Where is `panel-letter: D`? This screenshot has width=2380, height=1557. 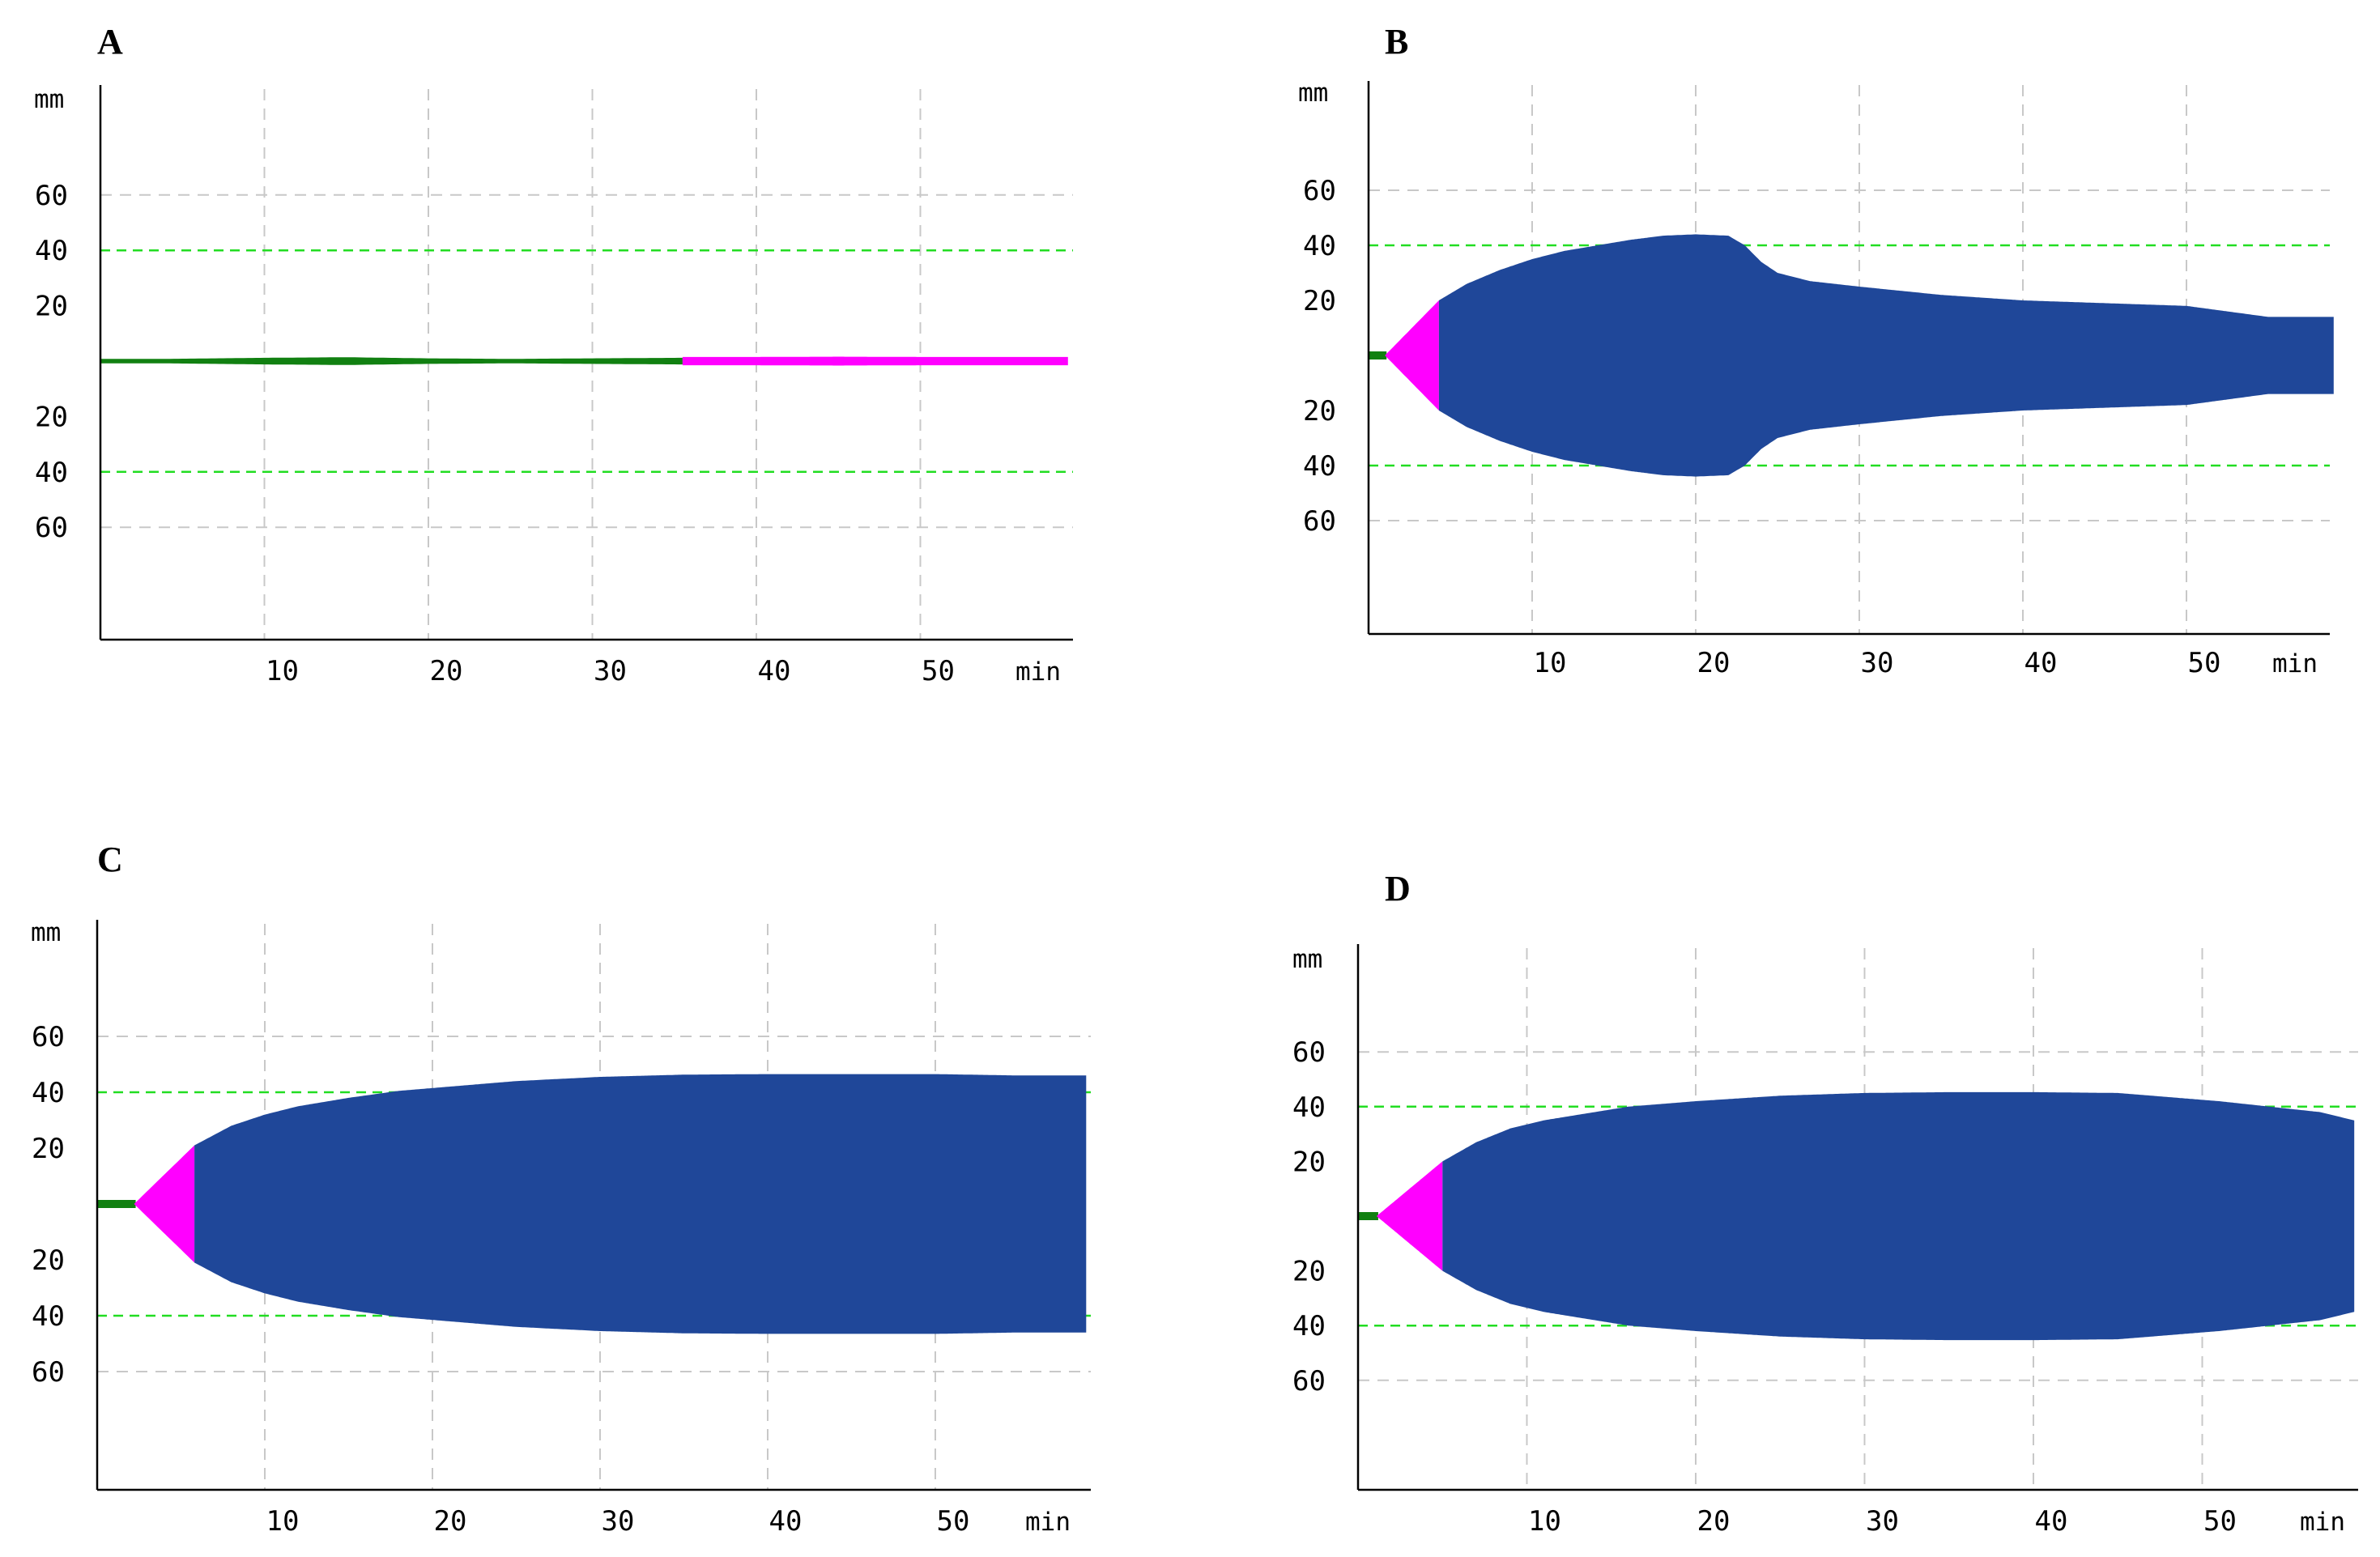 panel-letter: D is located at coordinates (1398, 888).